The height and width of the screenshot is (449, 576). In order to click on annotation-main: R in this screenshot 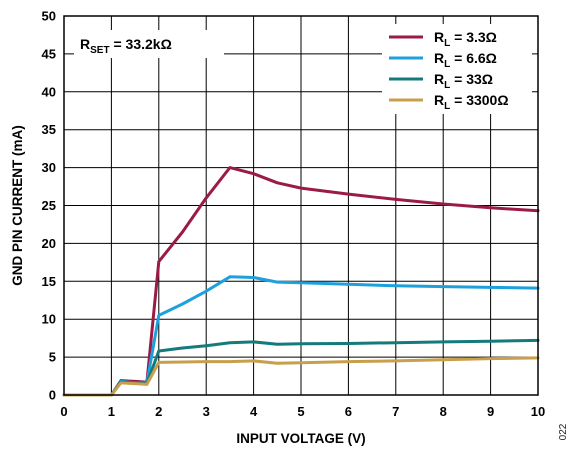, I will do `click(85, 44)`.